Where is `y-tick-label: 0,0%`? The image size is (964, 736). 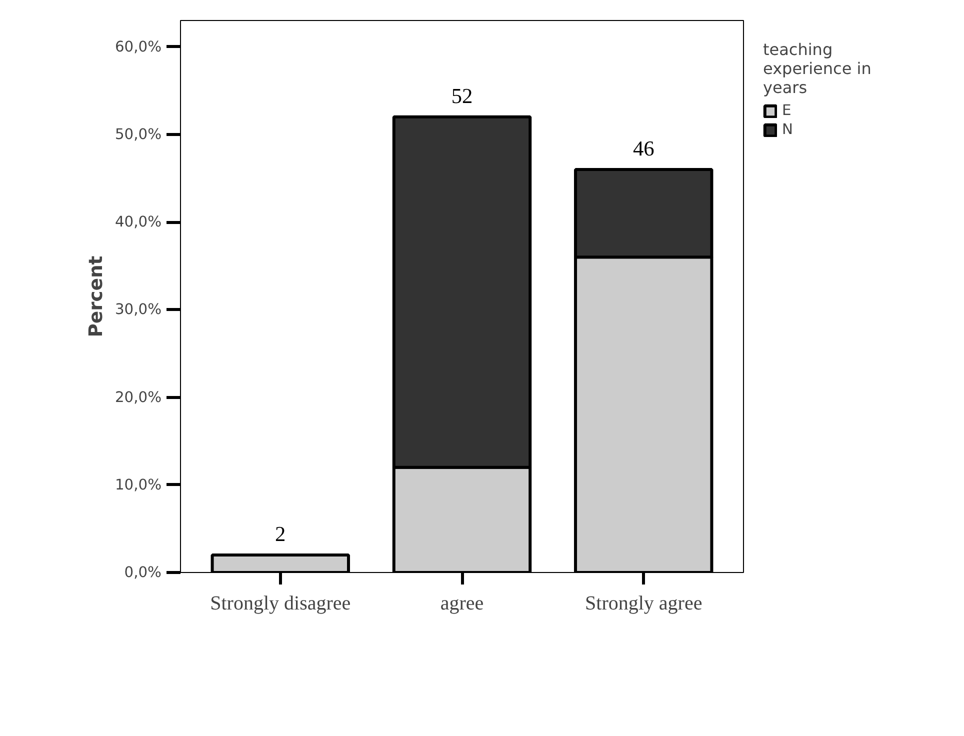
y-tick-label: 0,0% is located at coordinates (143, 572).